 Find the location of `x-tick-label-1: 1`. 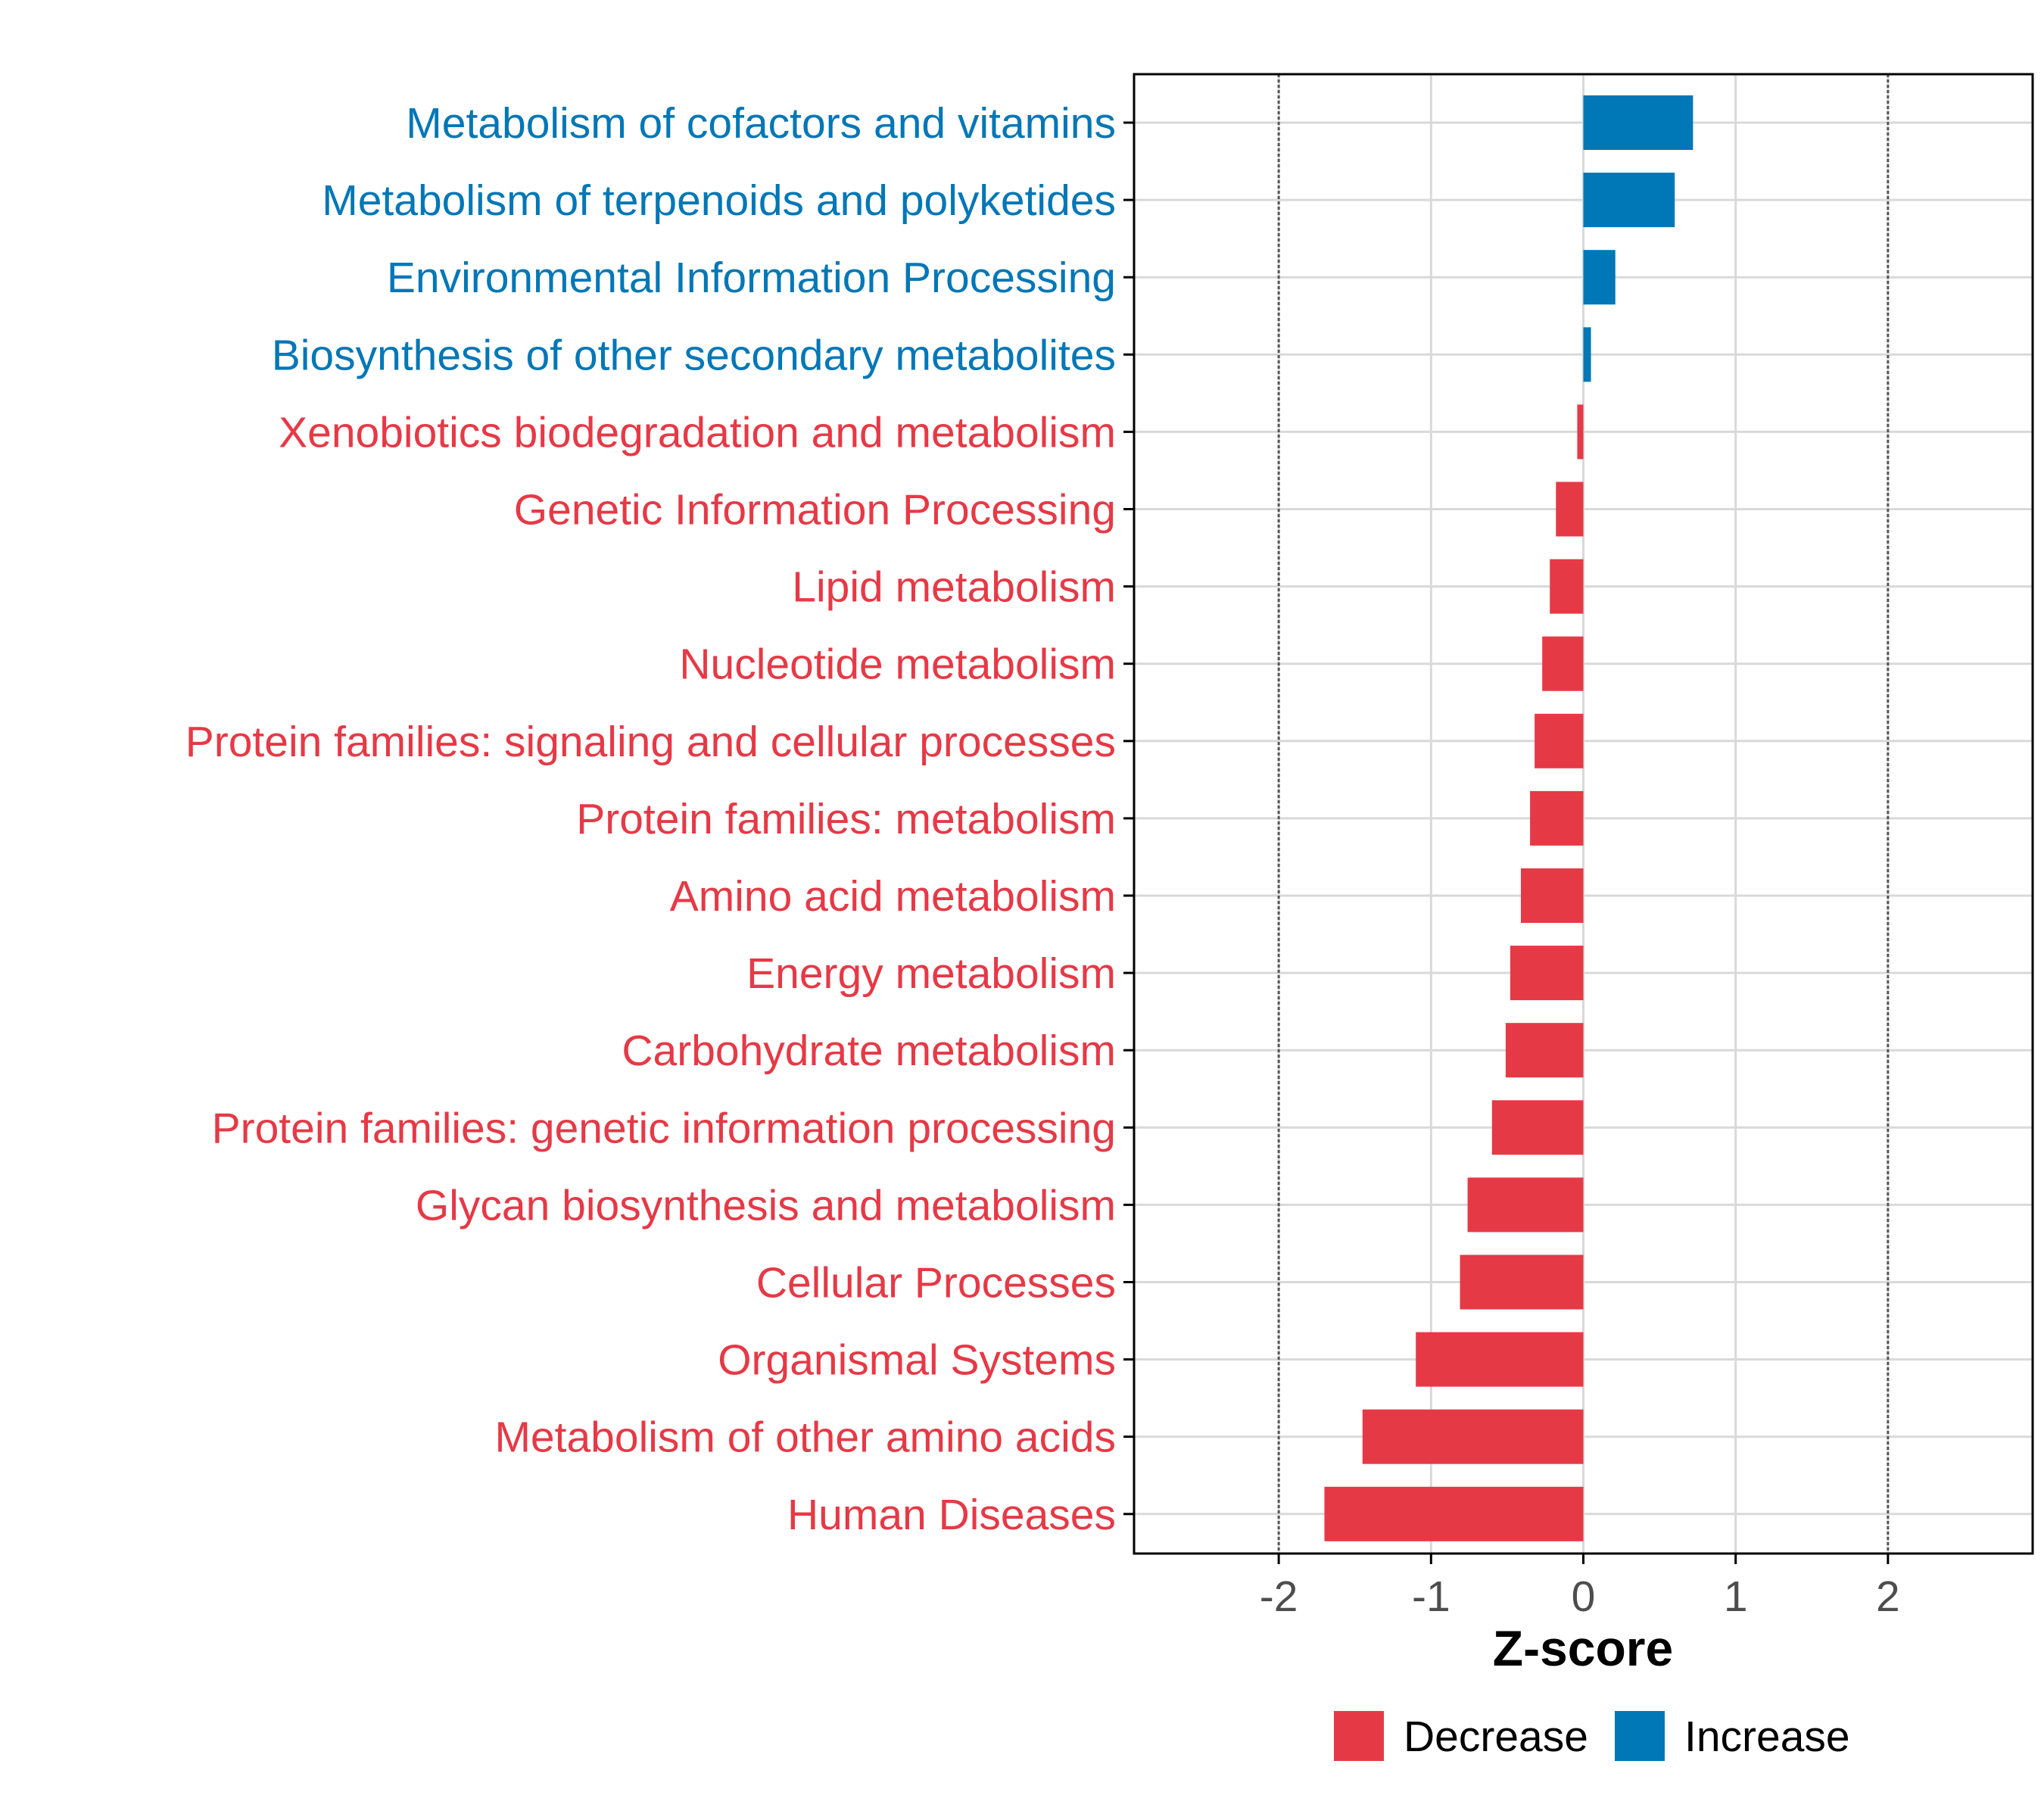

x-tick-label-1: 1 is located at coordinates (1736, 1596).